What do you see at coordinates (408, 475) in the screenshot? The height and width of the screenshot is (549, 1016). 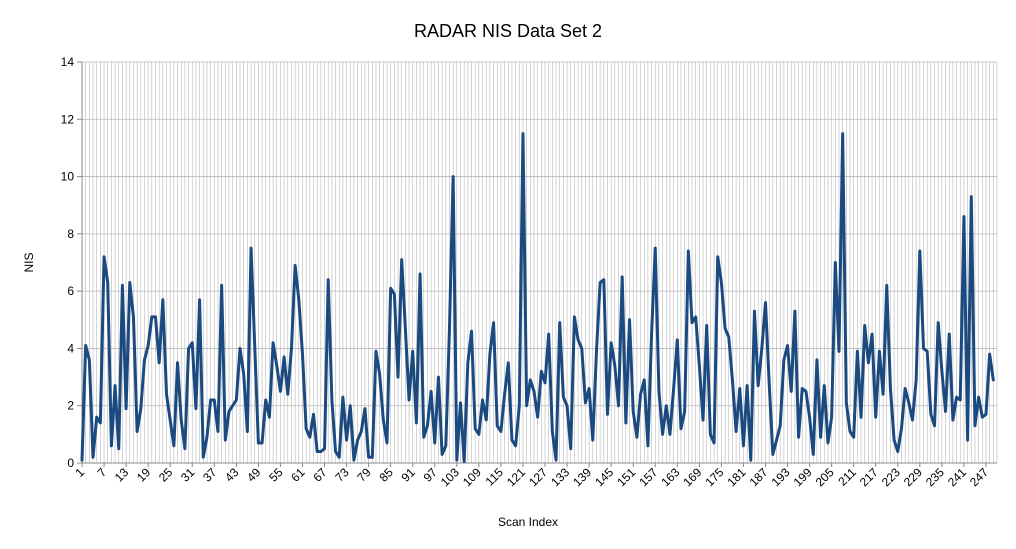 I see `x-tick-label: 91` at bounding box center [408, 475].